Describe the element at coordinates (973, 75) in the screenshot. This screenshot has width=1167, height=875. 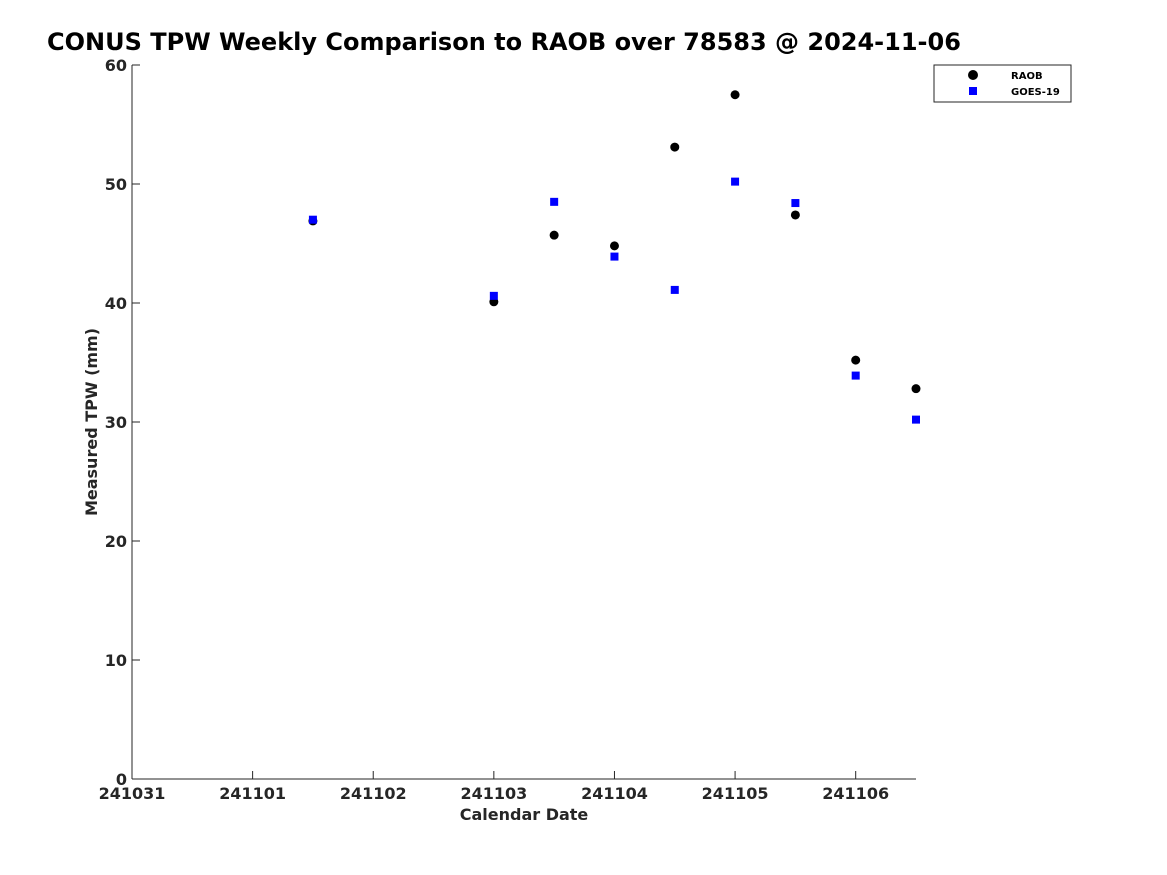
I see `legend-raob-marker` at that location.